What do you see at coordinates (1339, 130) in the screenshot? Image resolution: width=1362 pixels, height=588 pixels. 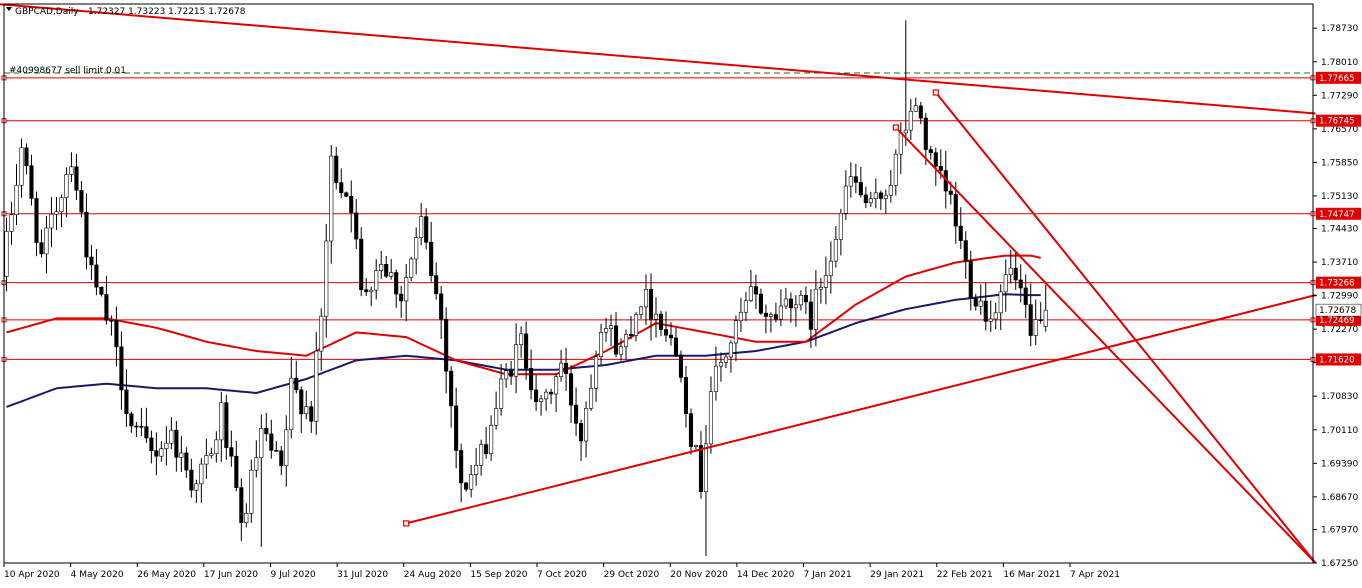 I see `y-tick-label: 1.76570` at bounding box center [1339, 130].